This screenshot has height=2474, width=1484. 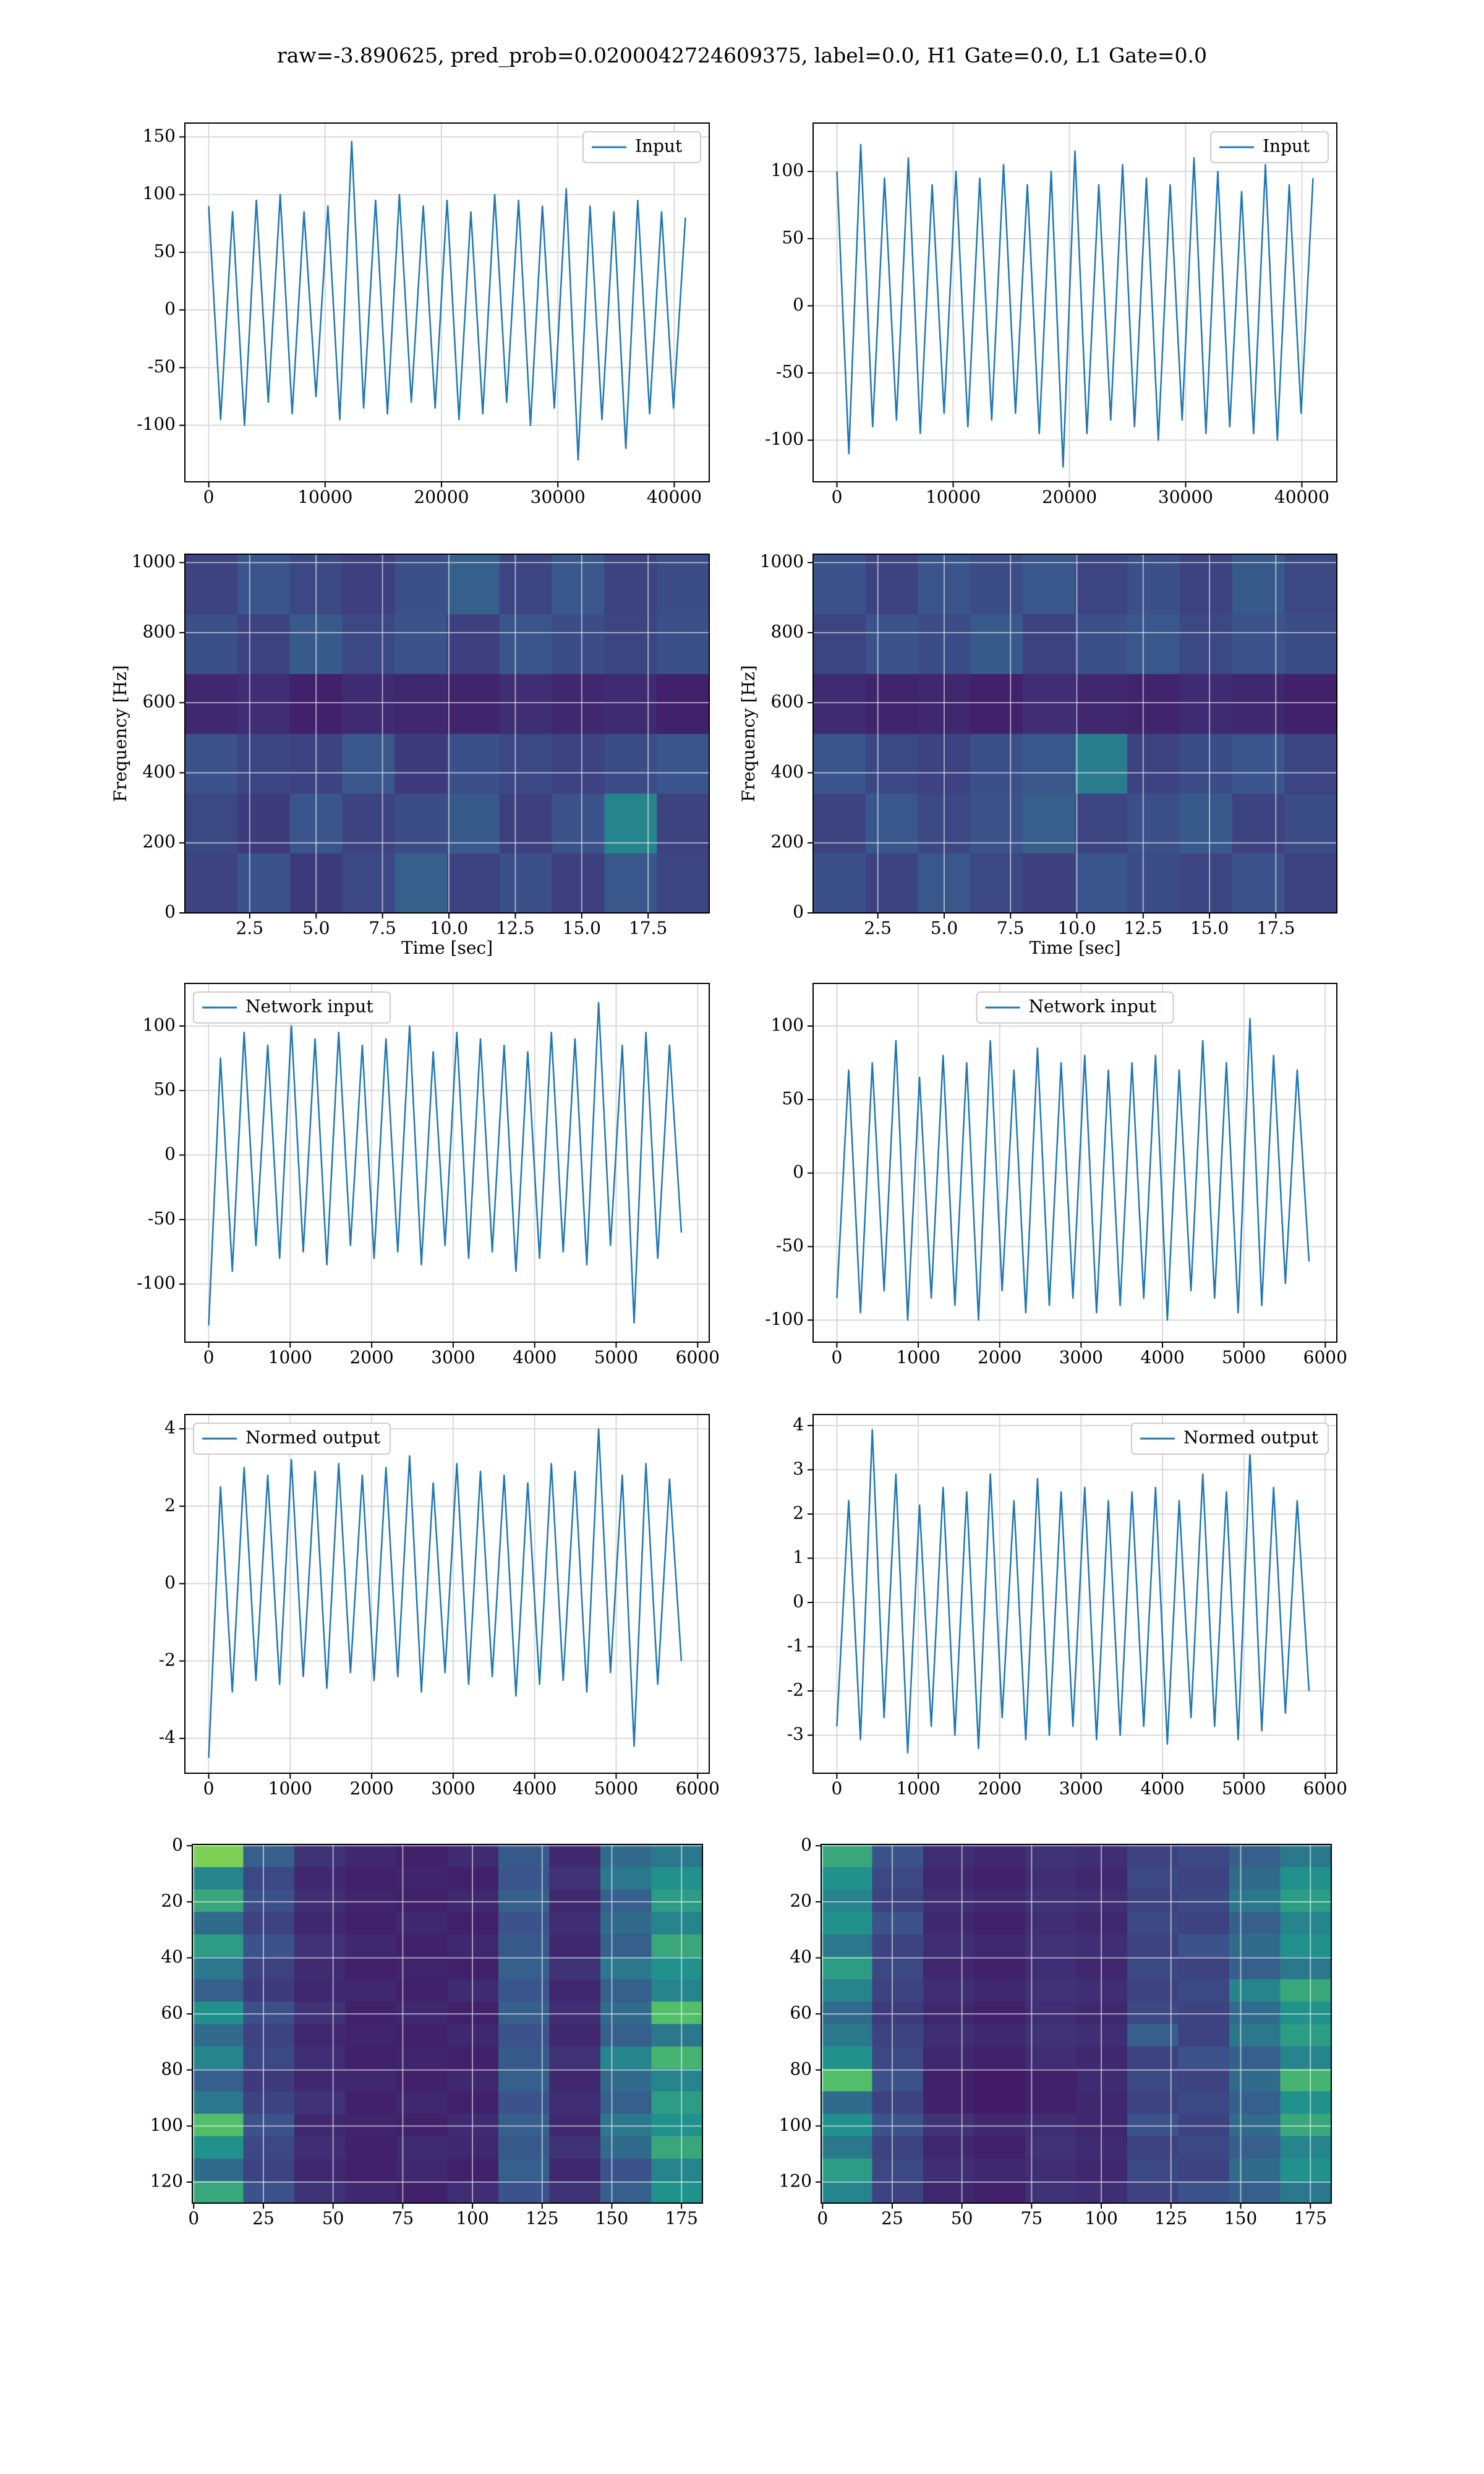 I want to click on x-tick-label: 5000, so click(x=1244, y=1789).